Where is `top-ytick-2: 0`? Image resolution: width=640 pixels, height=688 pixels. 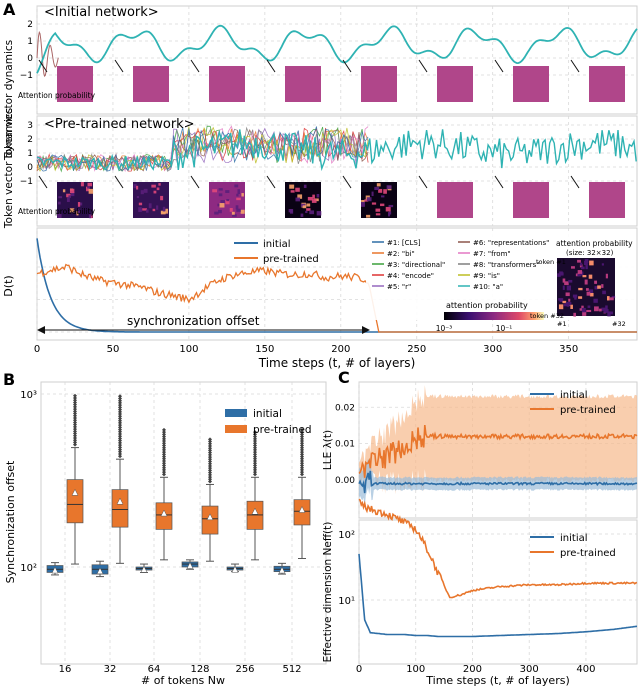 top-ytick-2: 0 is located at coordinates (30, 59).